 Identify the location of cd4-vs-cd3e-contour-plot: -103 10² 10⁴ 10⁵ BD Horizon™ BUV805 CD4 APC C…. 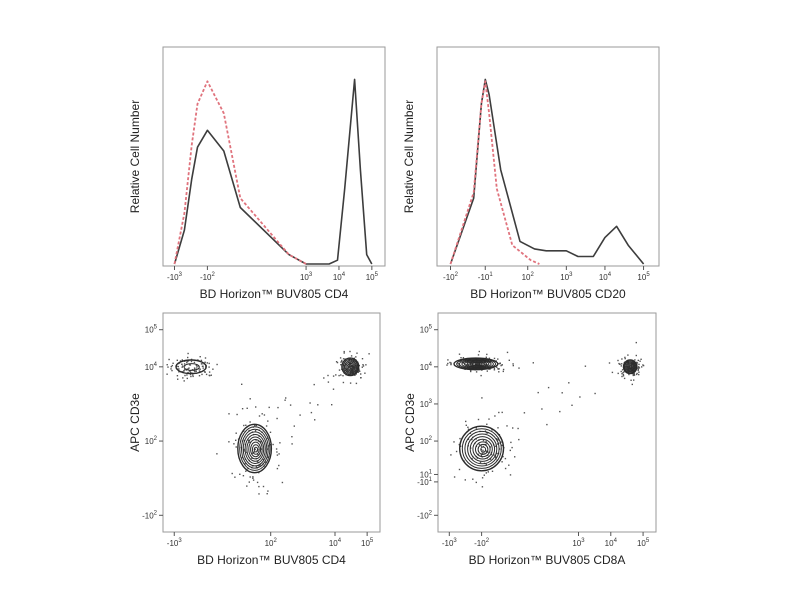
(254, 439).